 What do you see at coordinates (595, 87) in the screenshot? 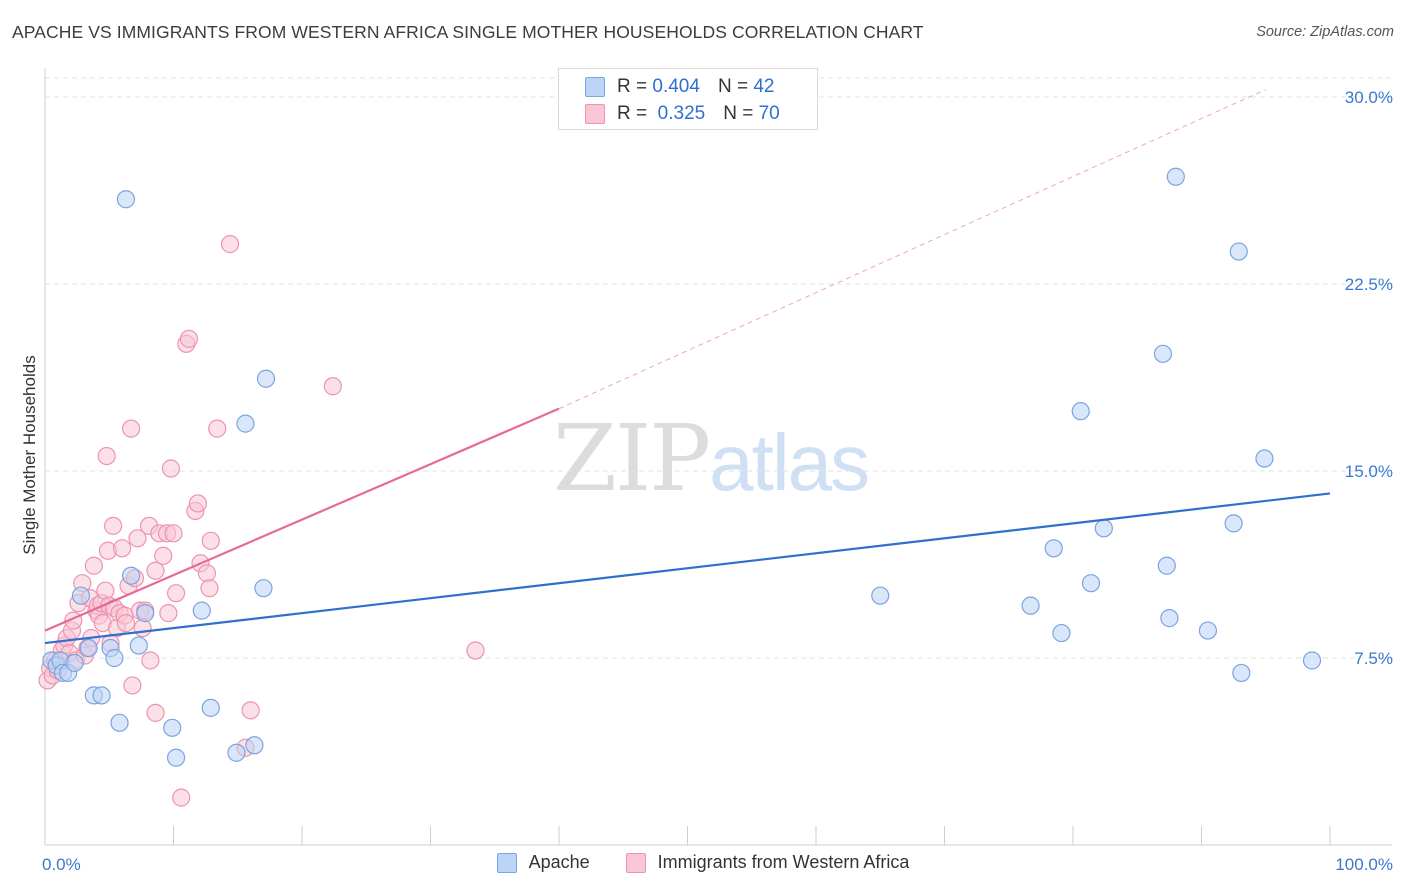
I see `apache-swatch` at bounding box center [595, 87].